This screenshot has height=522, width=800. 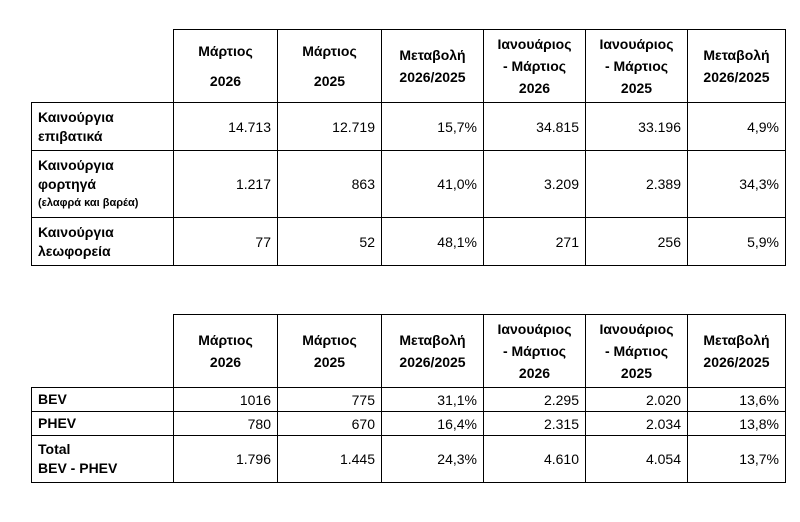 What do you see at coordinates (102, 423) in the screenshot?
I see `row-label: PHEV` at bounding box center [102, 423].